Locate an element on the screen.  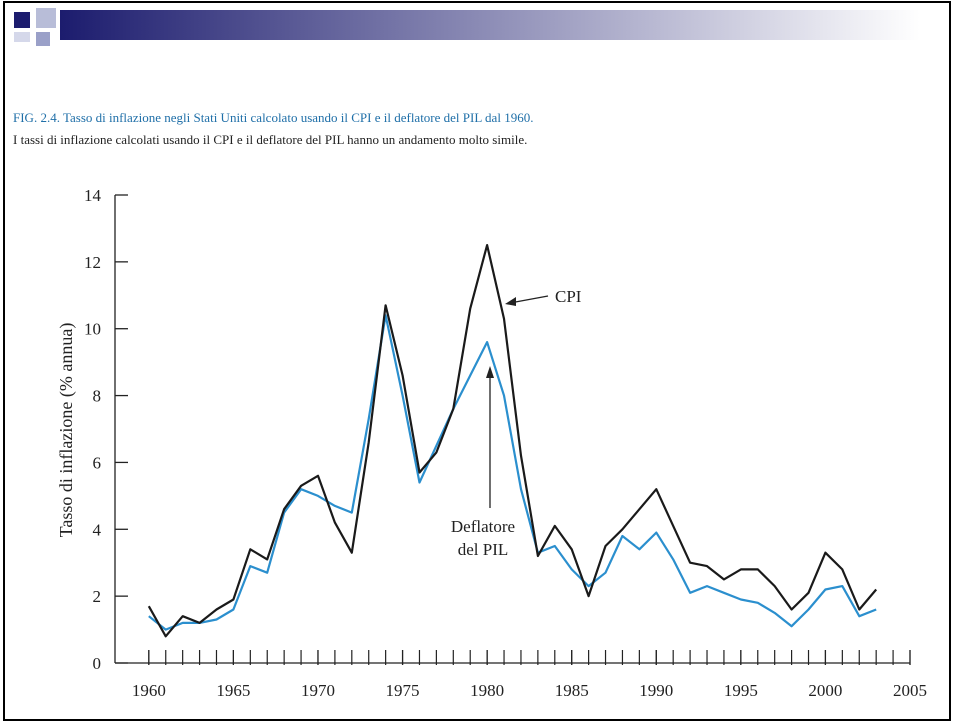
x-tick-label: 1980 is located at coordinates (487, 690).